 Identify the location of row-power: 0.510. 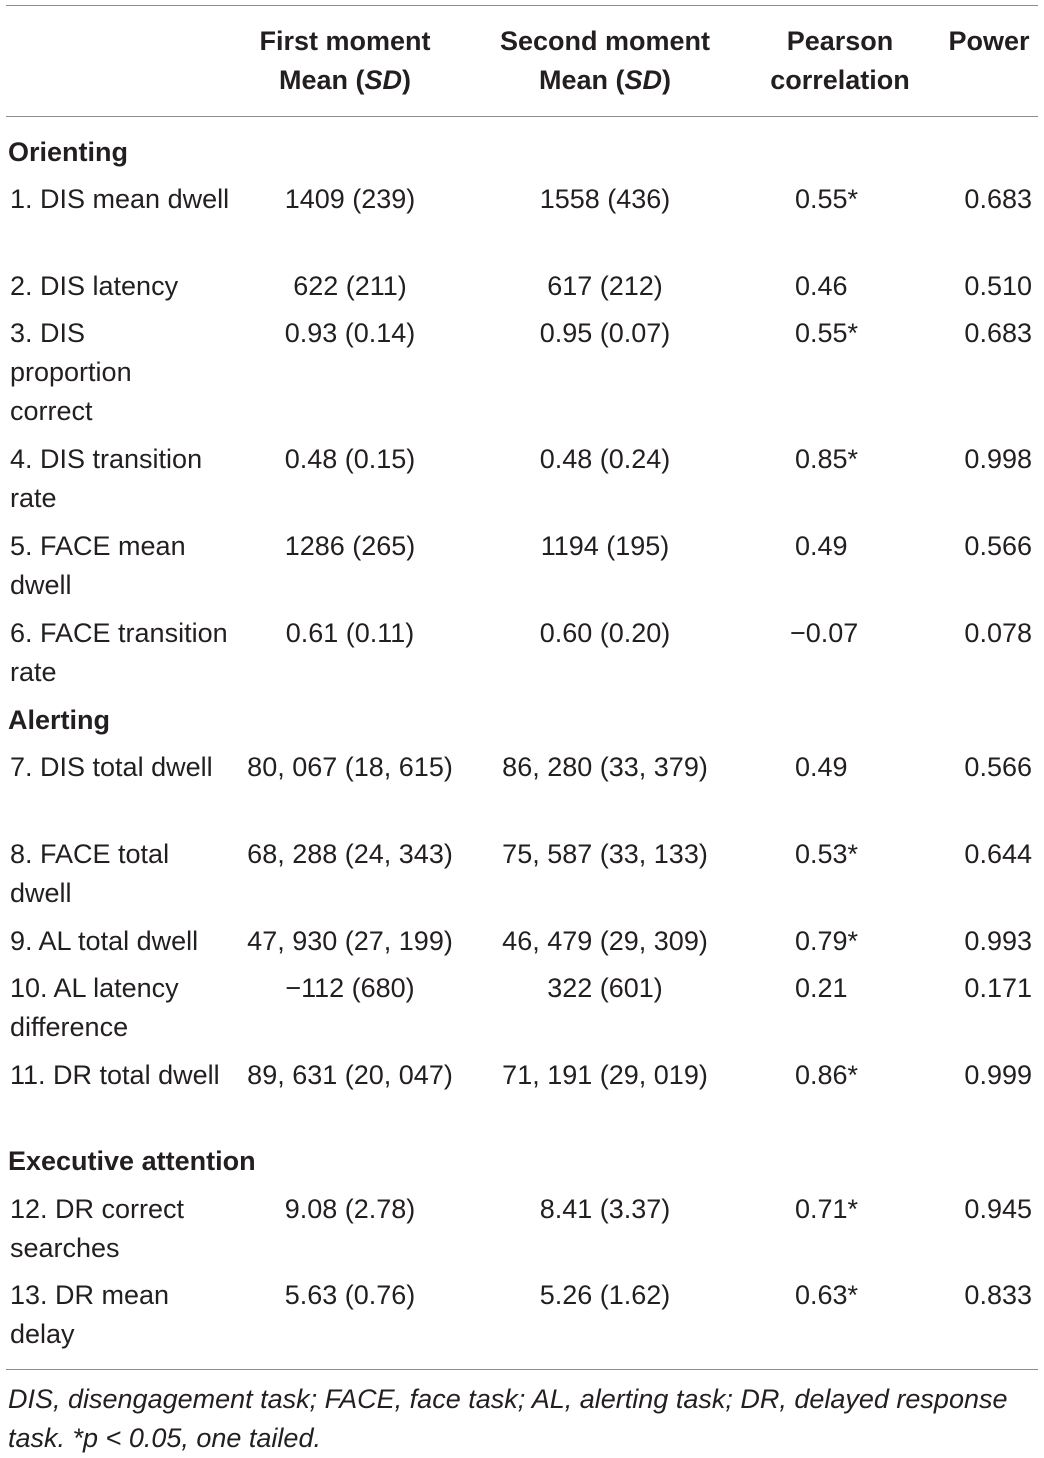
(998, 286).